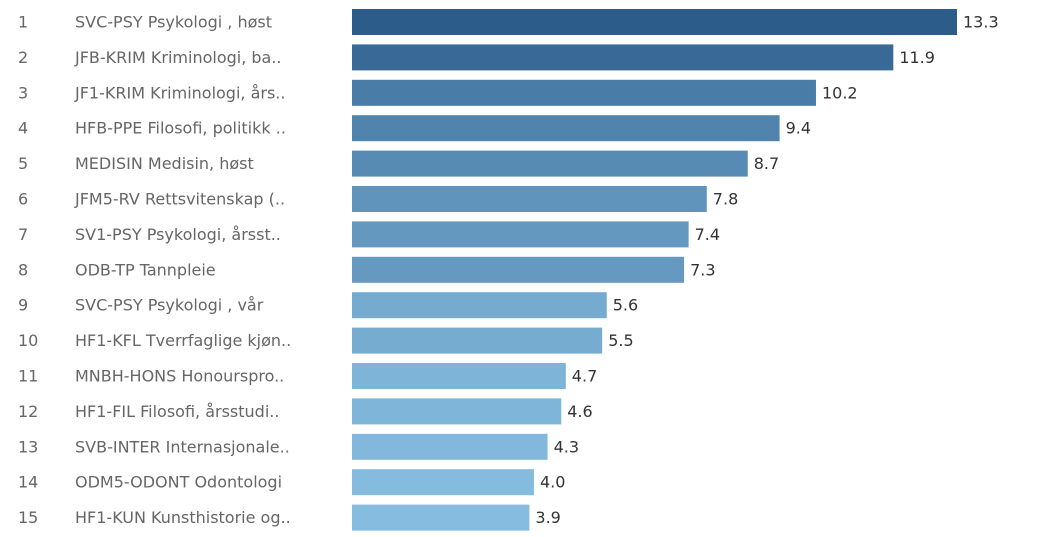  I want to click on value-label: 5.6, so click(625, 305).